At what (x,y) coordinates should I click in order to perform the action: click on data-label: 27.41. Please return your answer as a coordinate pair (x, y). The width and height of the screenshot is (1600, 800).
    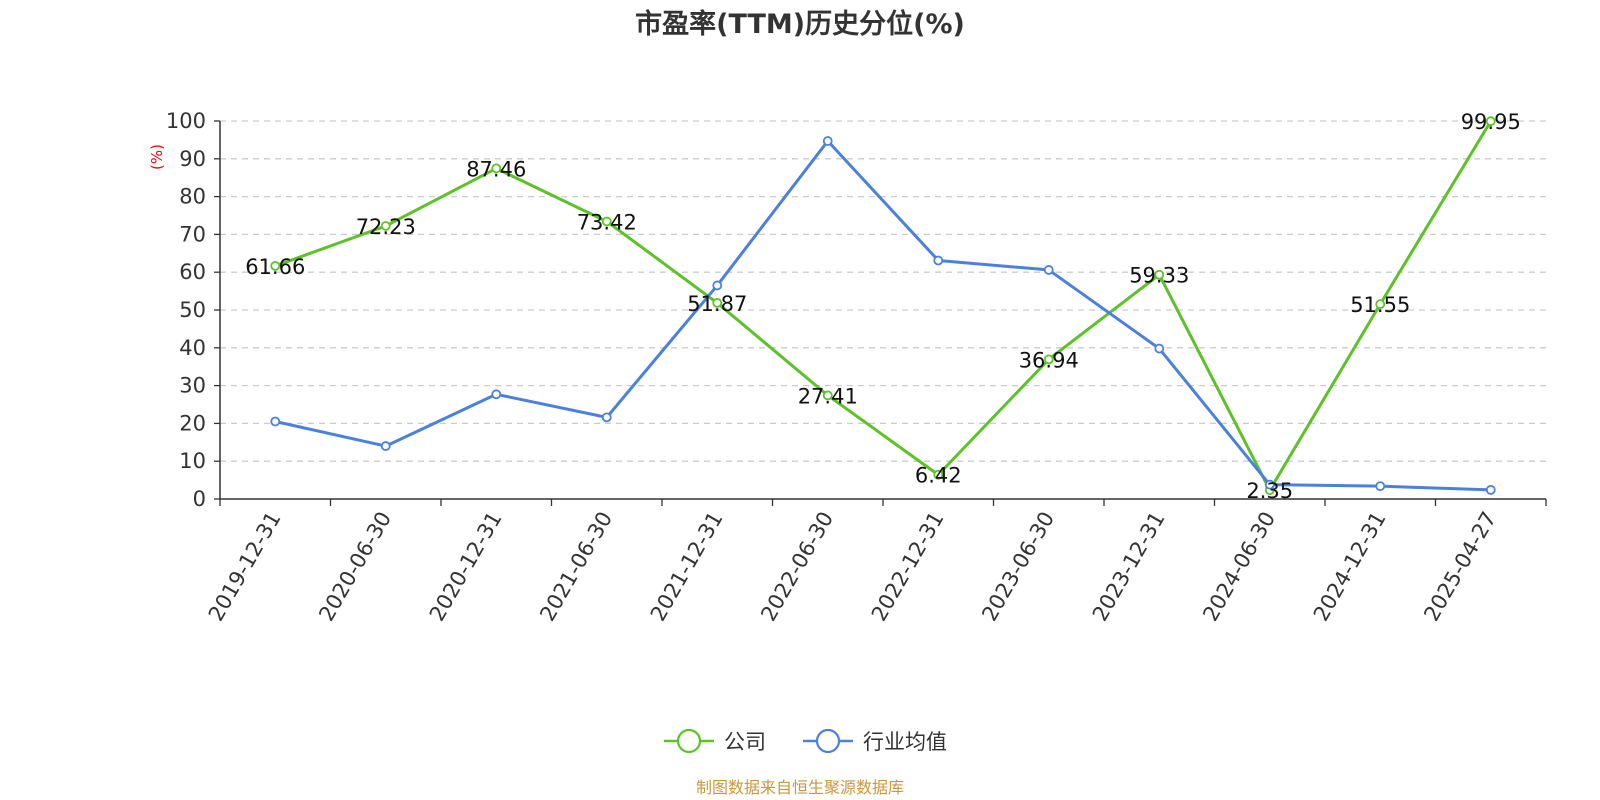
    Looking at the image, I should click on (828, 396).